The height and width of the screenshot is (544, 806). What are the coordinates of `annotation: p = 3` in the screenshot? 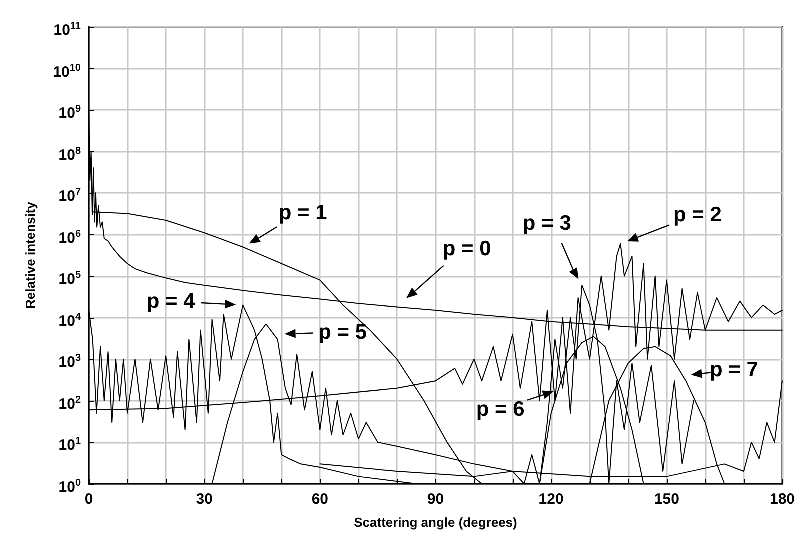 It's located at (547, 223).